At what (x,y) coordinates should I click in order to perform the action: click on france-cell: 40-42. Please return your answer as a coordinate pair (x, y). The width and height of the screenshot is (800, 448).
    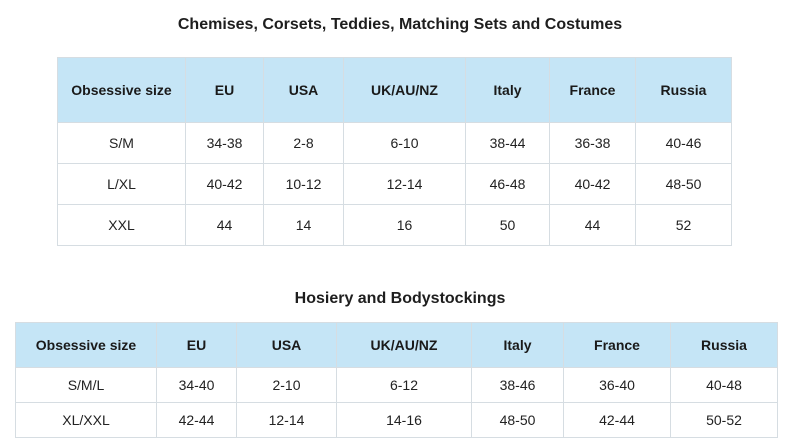
    Looking at the image, I should click on (592, 184).